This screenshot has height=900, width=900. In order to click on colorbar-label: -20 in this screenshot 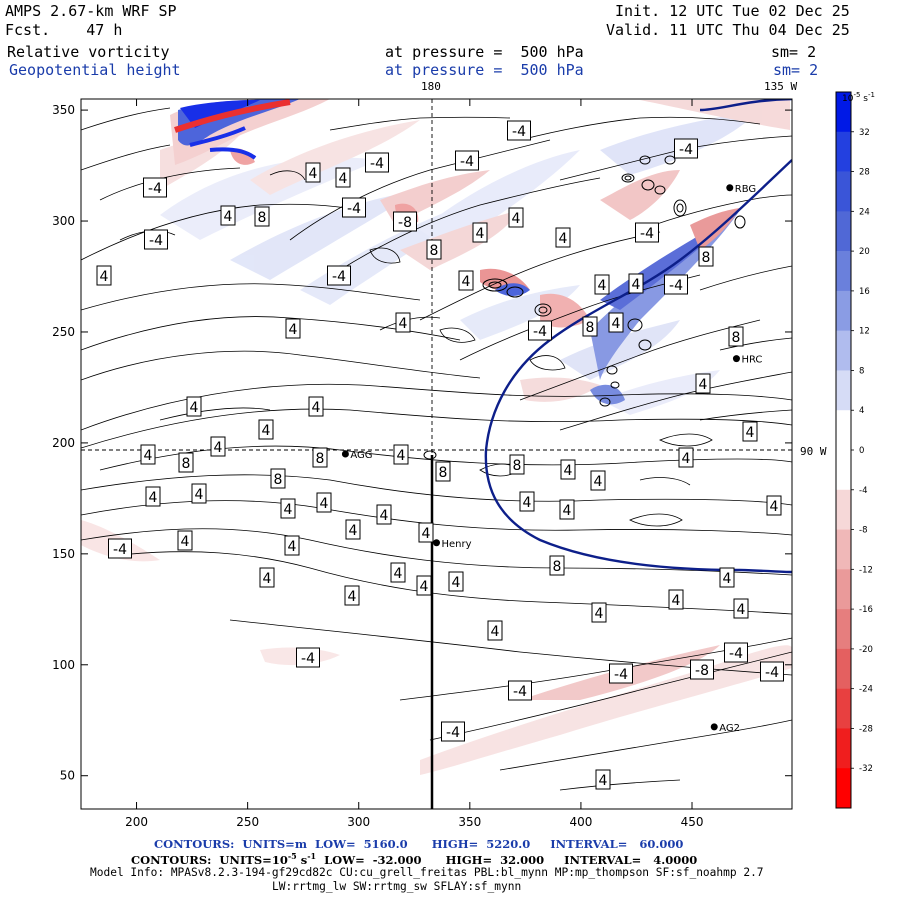, I will do `click(866, 650)`.